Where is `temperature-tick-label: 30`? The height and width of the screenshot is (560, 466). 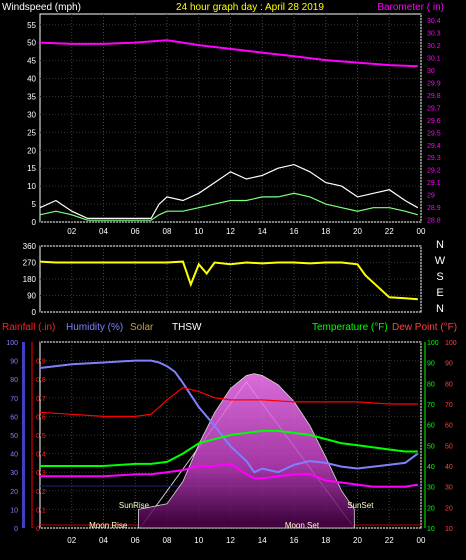 temperature-tick-label: 30 is located at coordinates (431, 488).